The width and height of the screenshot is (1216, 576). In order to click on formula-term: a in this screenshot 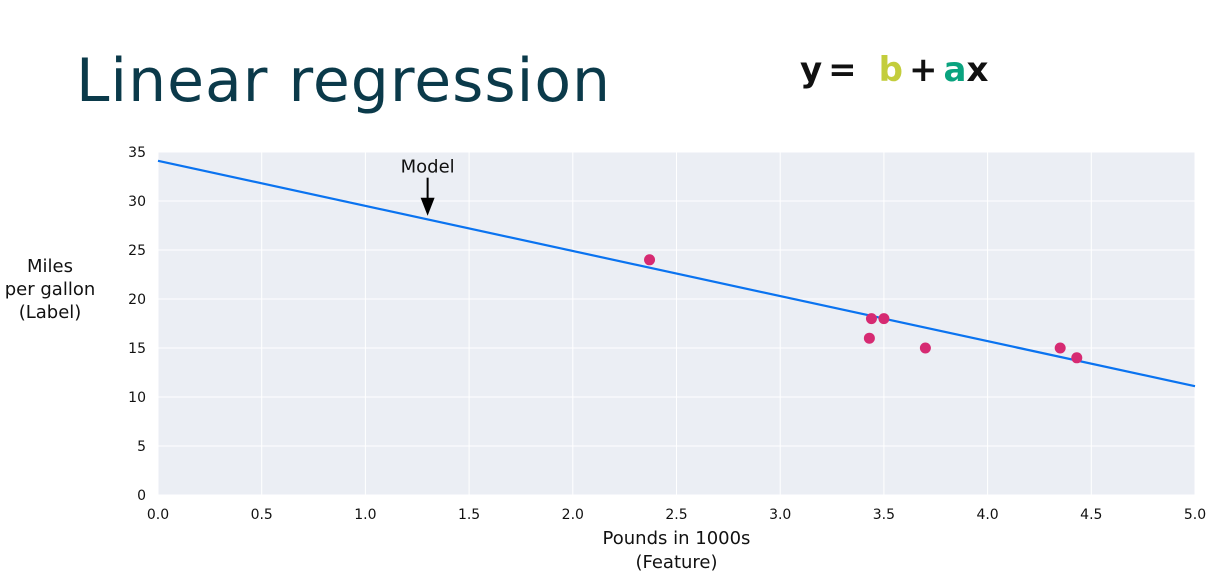, I will do `click(955, 70)`.